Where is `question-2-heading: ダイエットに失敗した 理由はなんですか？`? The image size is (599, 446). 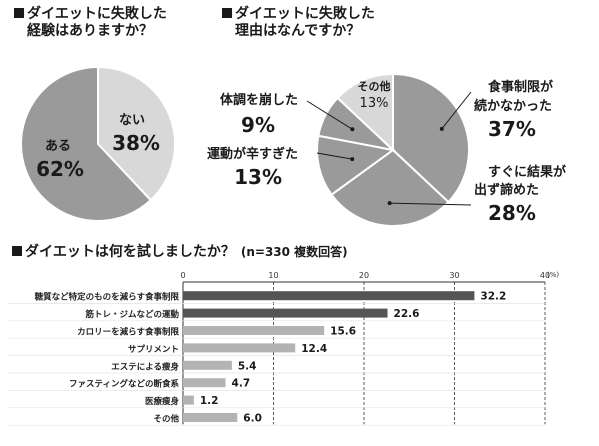 question-2-heading: ダイエットに失敗した 理由はなんですか？ is located at coordinates (298, 23).